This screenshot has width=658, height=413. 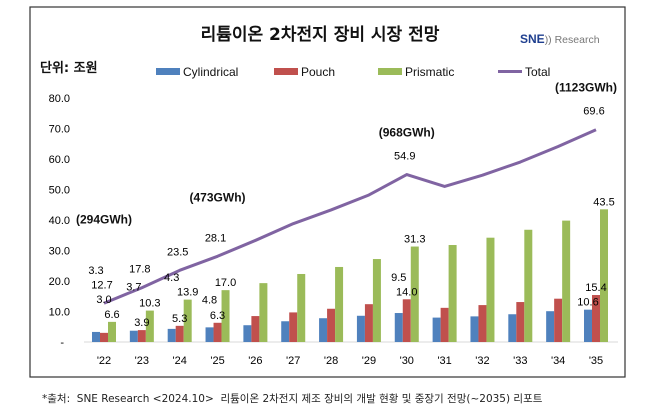 What do you see at coordinates (218, 197) in the screenshot?
I see `gwh-annotation: (473GWh)` at bounding box center [218, 197].